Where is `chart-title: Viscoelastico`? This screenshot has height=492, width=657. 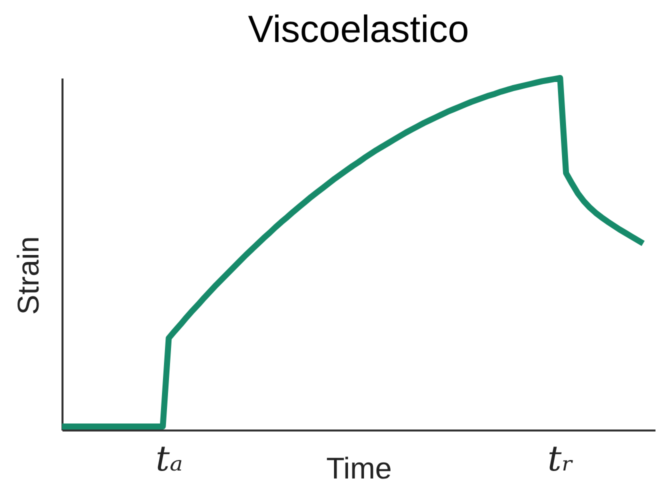
chart-title: Viscoelastico is located at coordinates (359, 30).